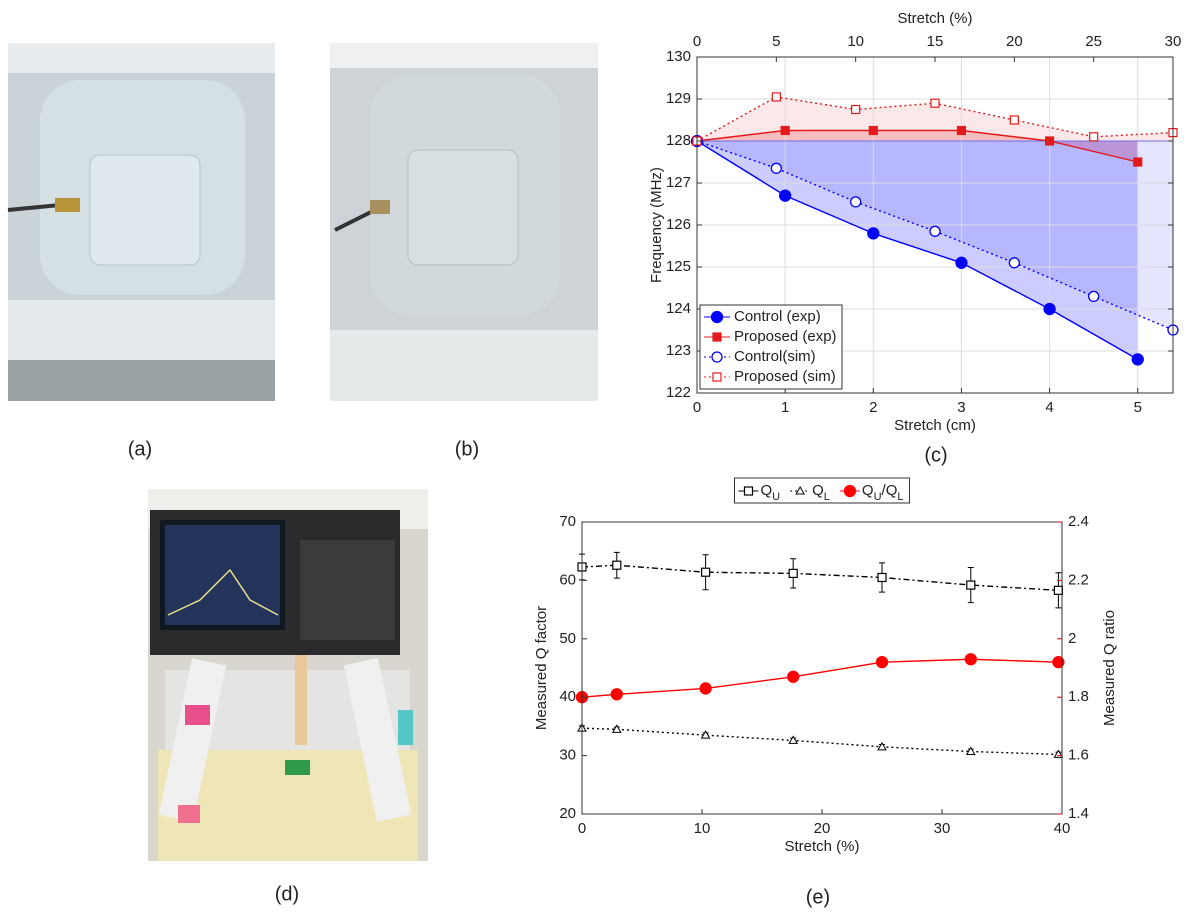 The width and height of the screenshot is (1186, 914). I want to click on x-tick-label: 40, so click(1062, 828).